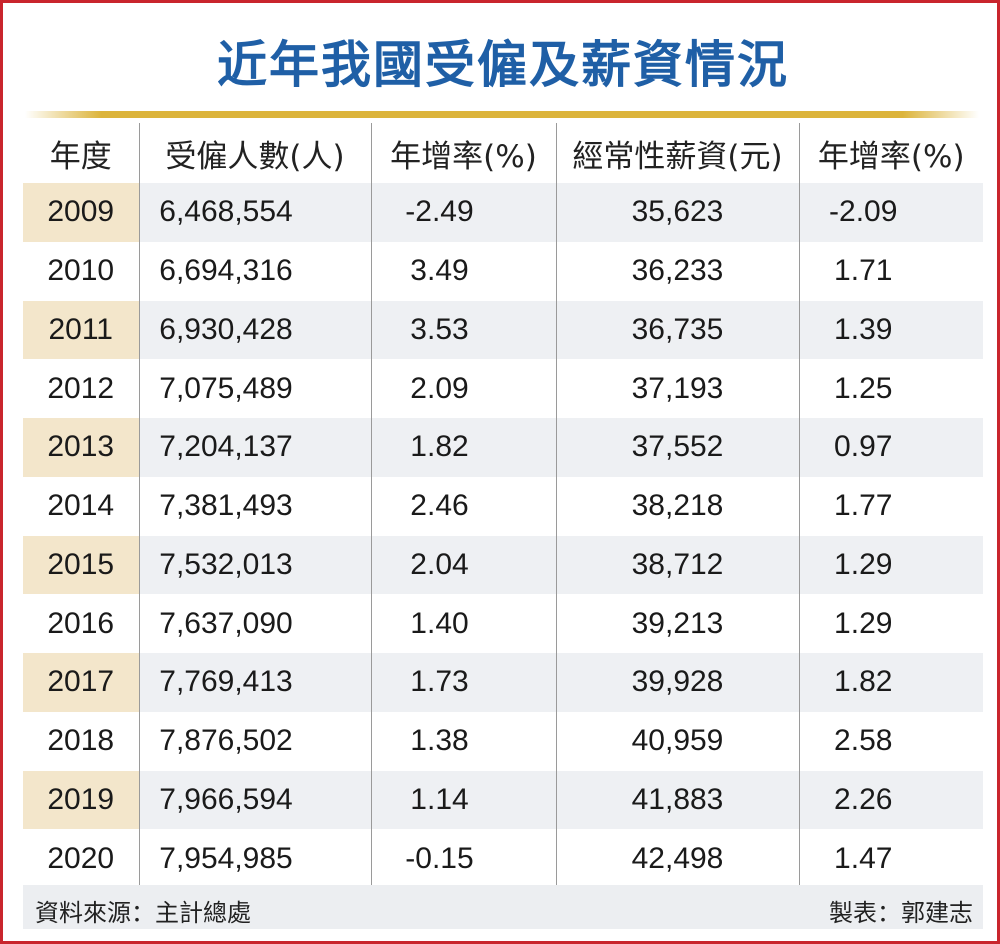 This screenshot has height=944, width=1000. I want to click on source-note: 資料來源：主計總處, so click(143, 913).